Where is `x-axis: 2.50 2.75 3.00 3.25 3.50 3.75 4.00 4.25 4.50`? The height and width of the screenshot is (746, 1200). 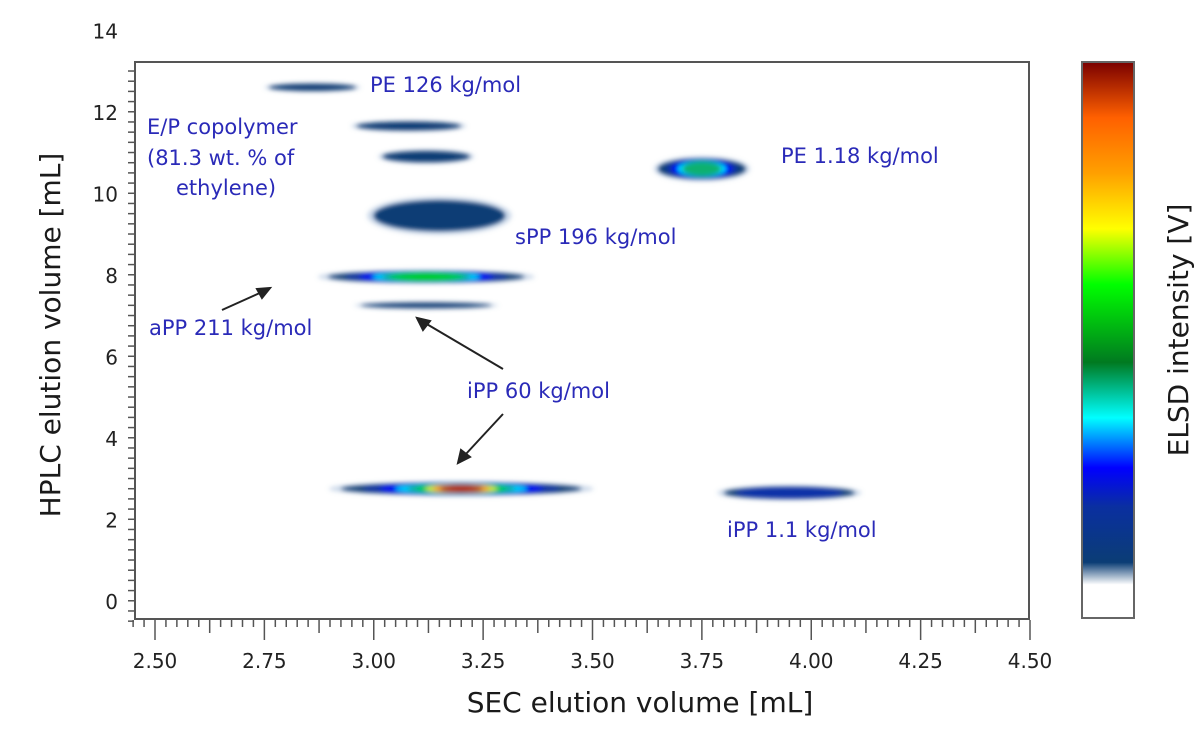
x-axis: 2.50 2.75 3.00 3.25 3.50 3.75 4.00 4.25 4.50 is located at coordinates (592, 646).